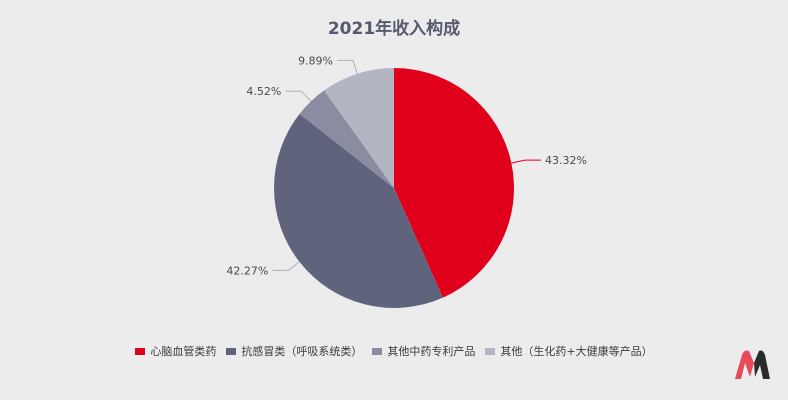  What do you see at coordinates (566, 160) in the screenshot?
I see `data-label-1: 43.32%` at bounding box center [566, 160].